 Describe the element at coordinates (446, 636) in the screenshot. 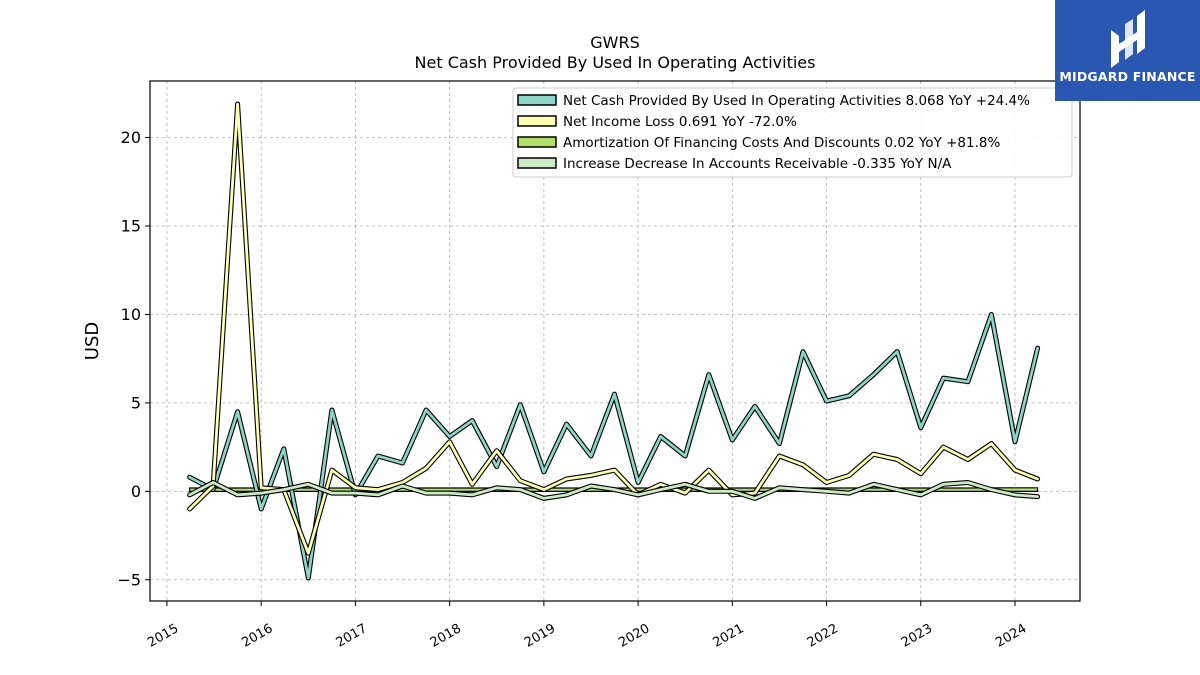

I see `x-tick-label: 2018` at that location.